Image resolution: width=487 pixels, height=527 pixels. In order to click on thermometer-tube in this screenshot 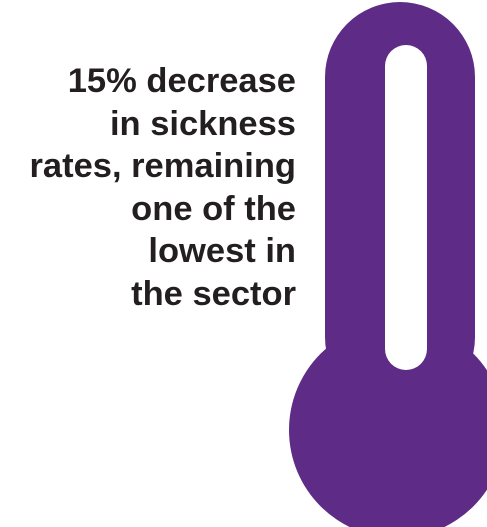, I will do `click(406, 207)`.